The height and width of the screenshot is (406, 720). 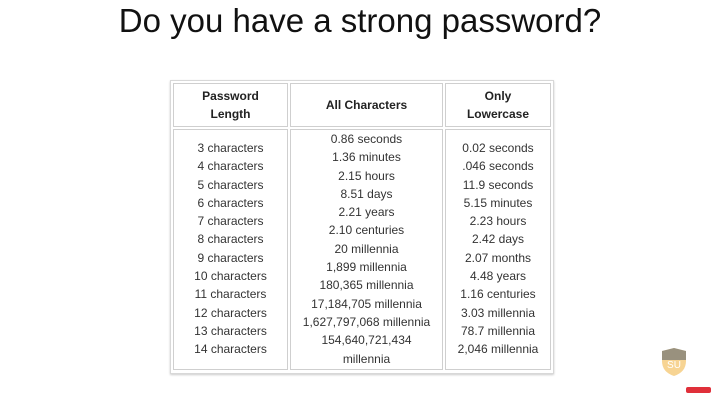 What do you see at coordinates (366, 285) in the screenshot?
I see `all-characters-cell: 180,365 millennia` at bounding box center [366, 285].